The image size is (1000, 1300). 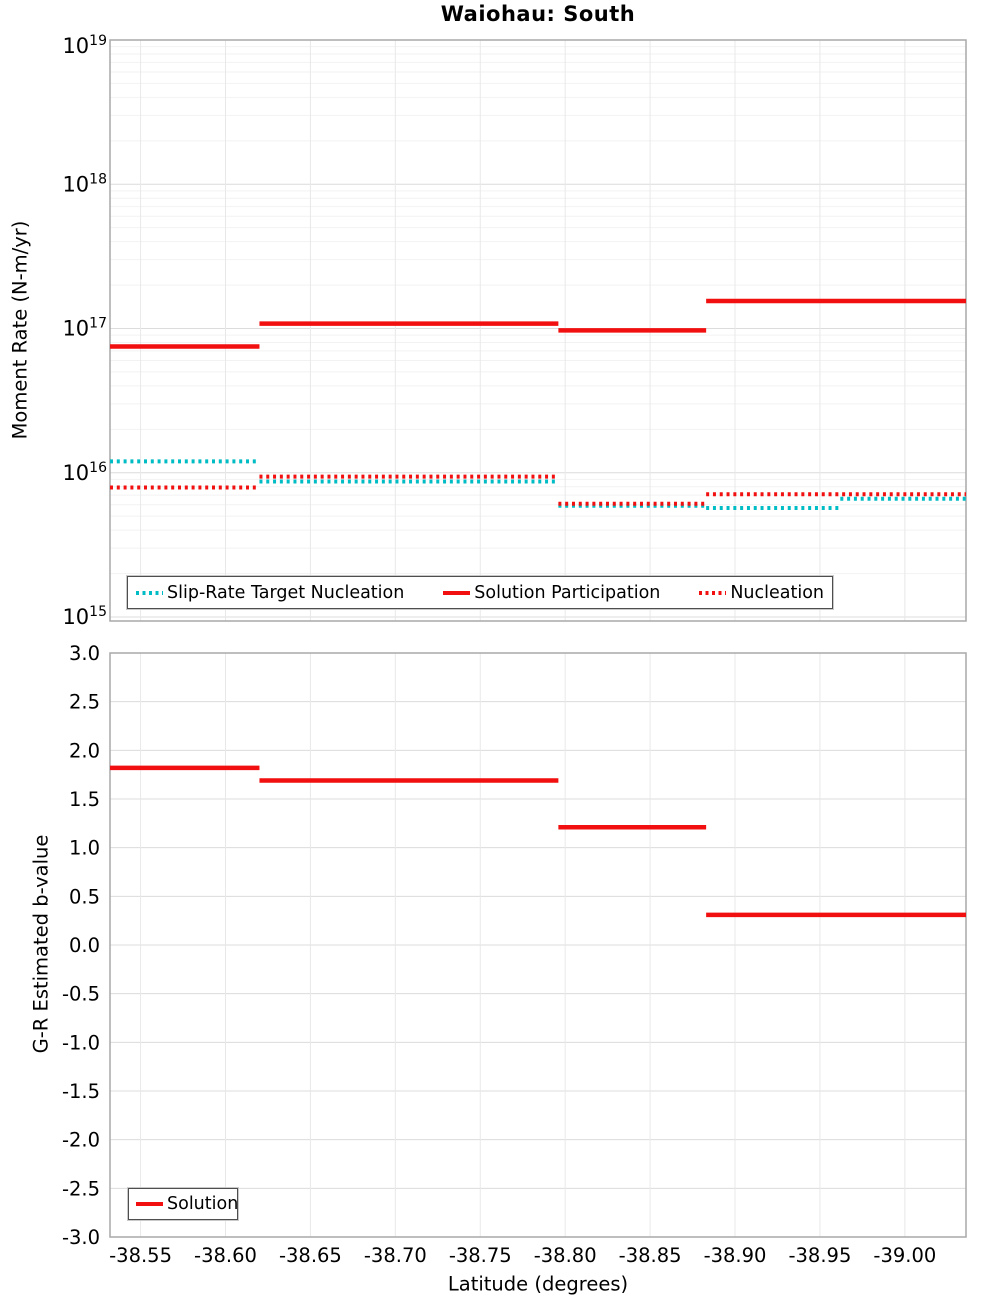 What do you see at coordinates (735, 1255) in the screenshot?
I see `x-tick-label--38.90: -38.90` at bounding box center [735, 1255].